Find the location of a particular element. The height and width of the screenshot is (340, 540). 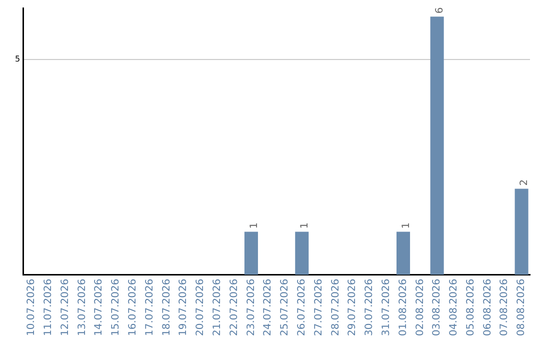

x-tick-label: 19.07.2026 is located at coordinates (184, 307).